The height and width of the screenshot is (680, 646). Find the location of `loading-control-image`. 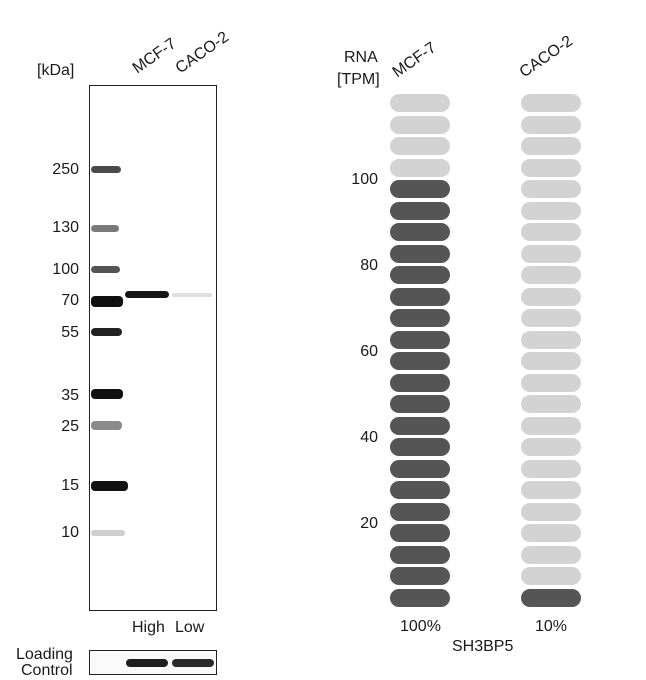

loading-control-image is located at coordinates (153, 662).